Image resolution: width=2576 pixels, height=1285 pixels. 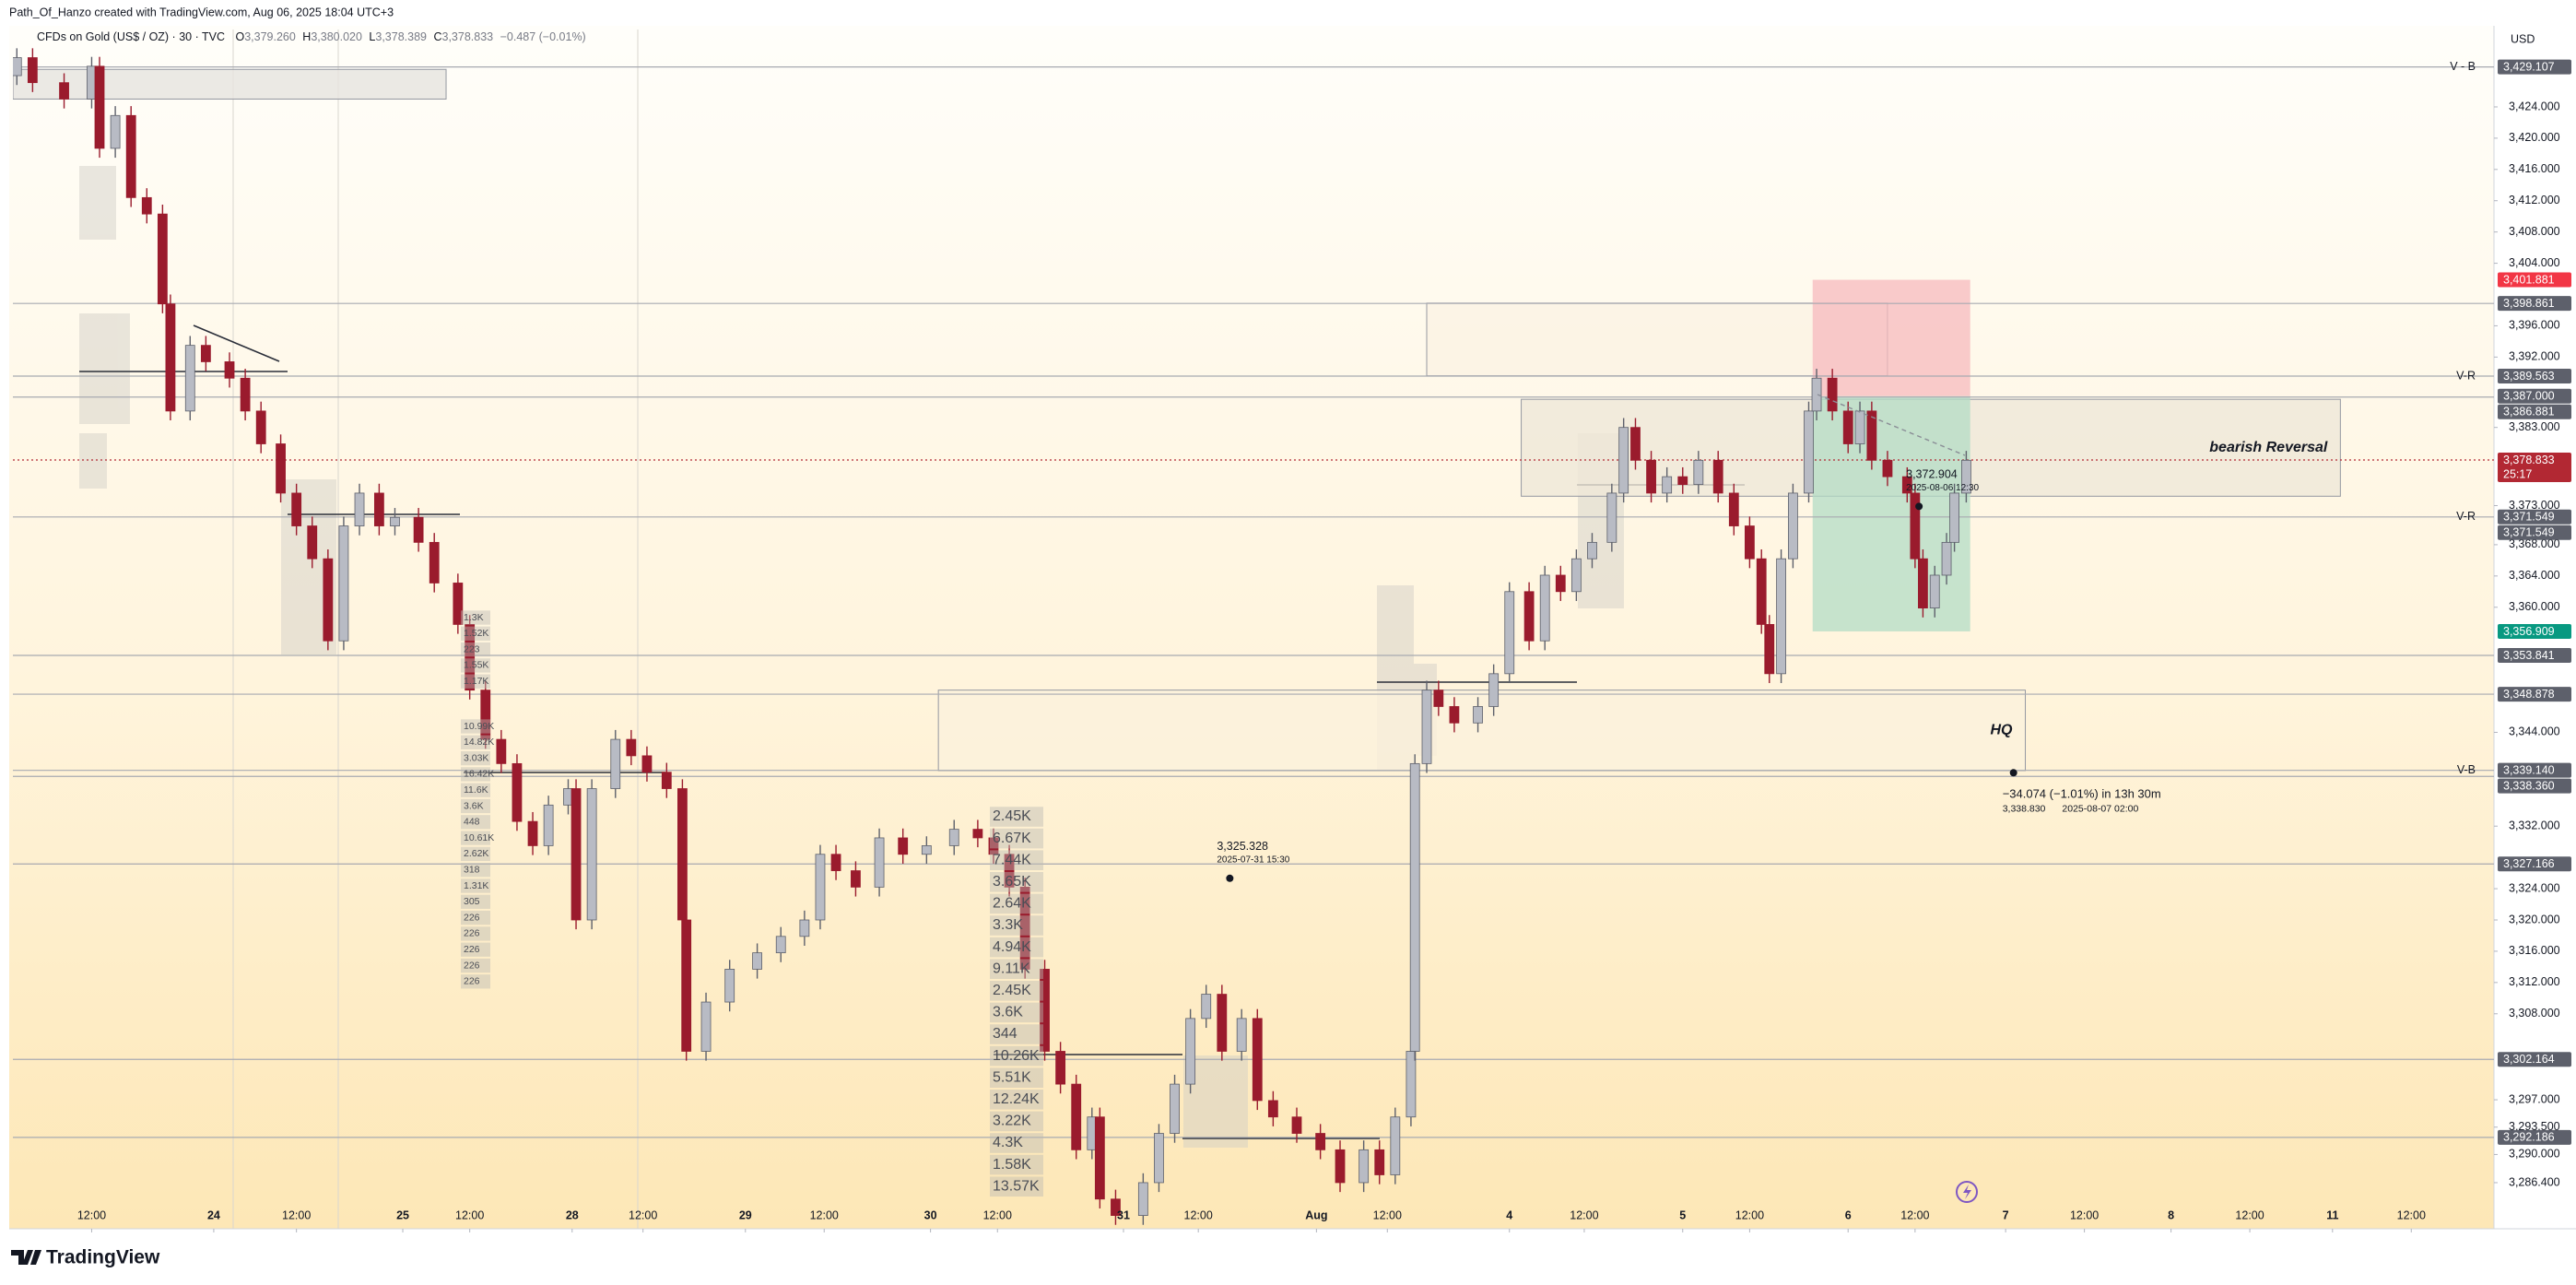 I want to click on replay-icon, so click(x=1967, y=1192).